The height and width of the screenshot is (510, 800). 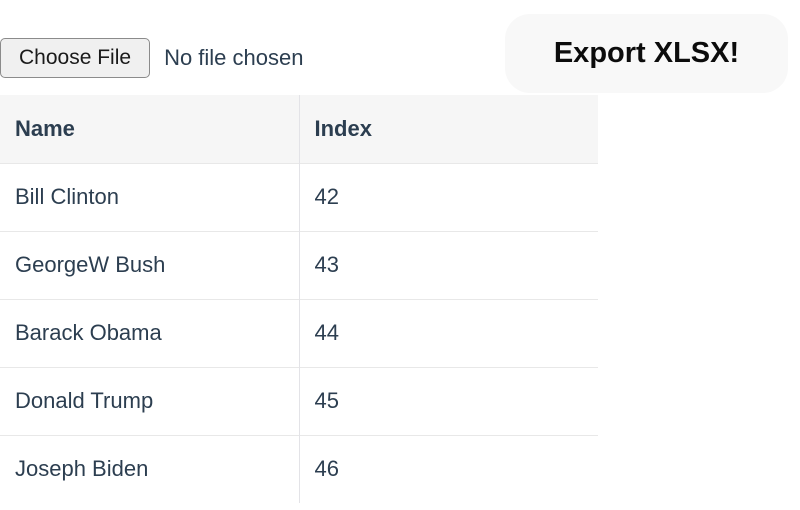 What do you see at coordinates (234, 57) in the screenshot?
I see `file-status-text: No file chosen` at bounding box center [234, 57].